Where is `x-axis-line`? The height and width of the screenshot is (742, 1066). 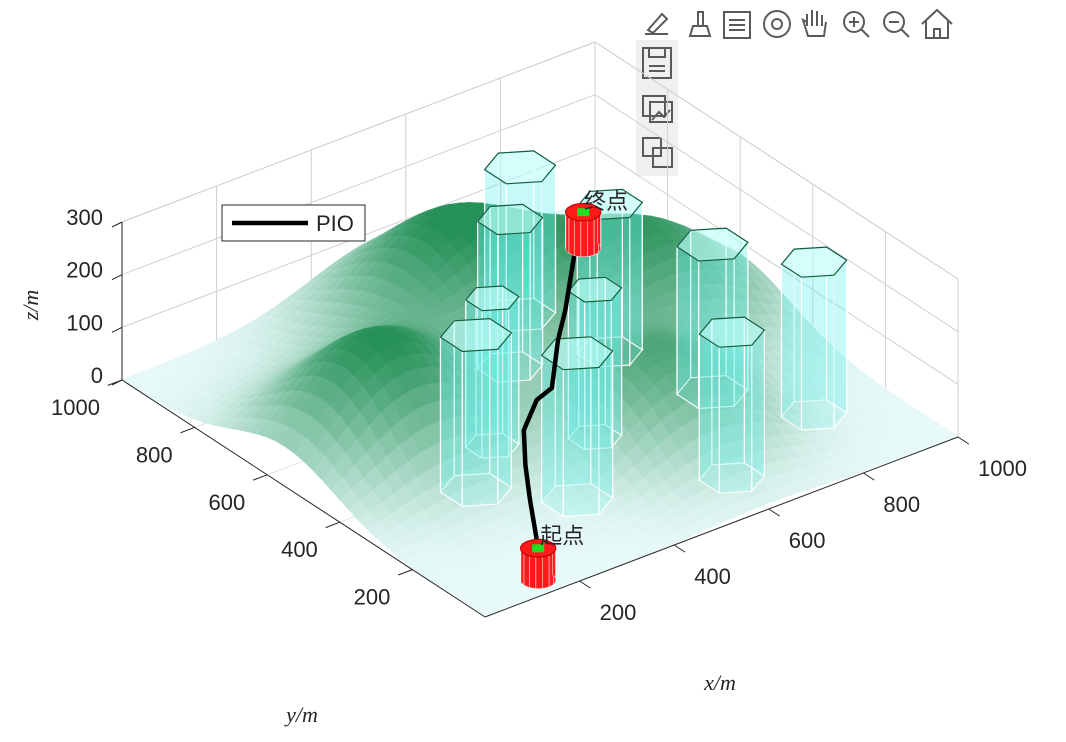 x-axis-line is located at coordinates (721, 527).